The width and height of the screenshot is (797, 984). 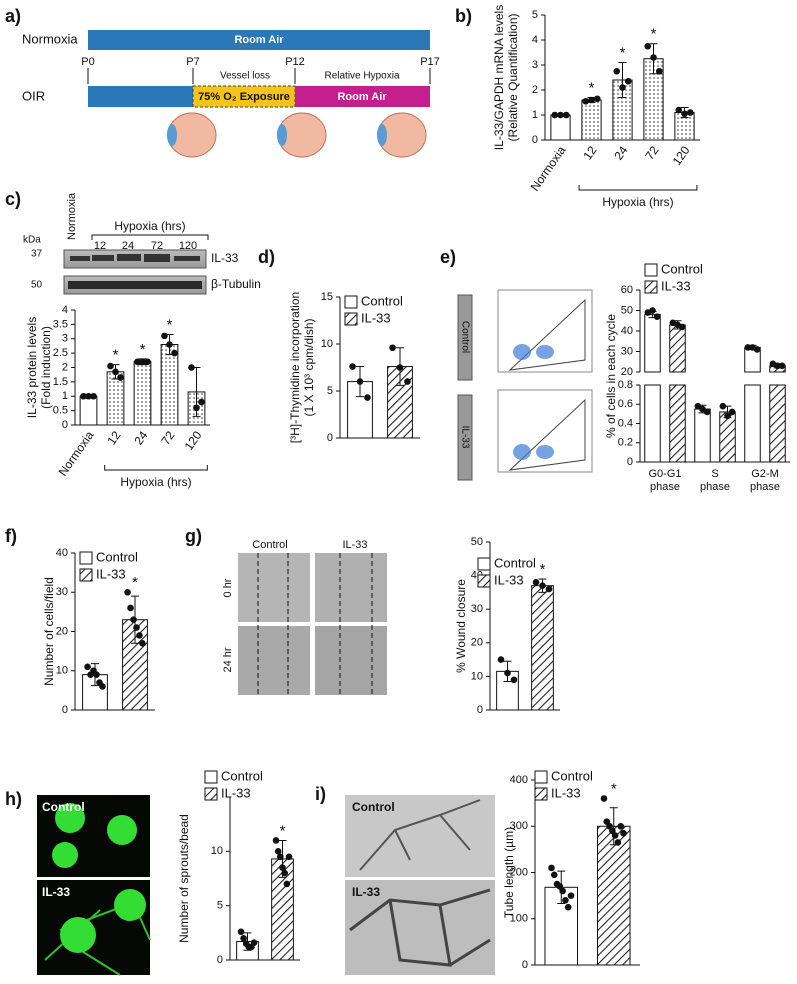 I want to click on eye-illustrations, so click(x=297, y=135).